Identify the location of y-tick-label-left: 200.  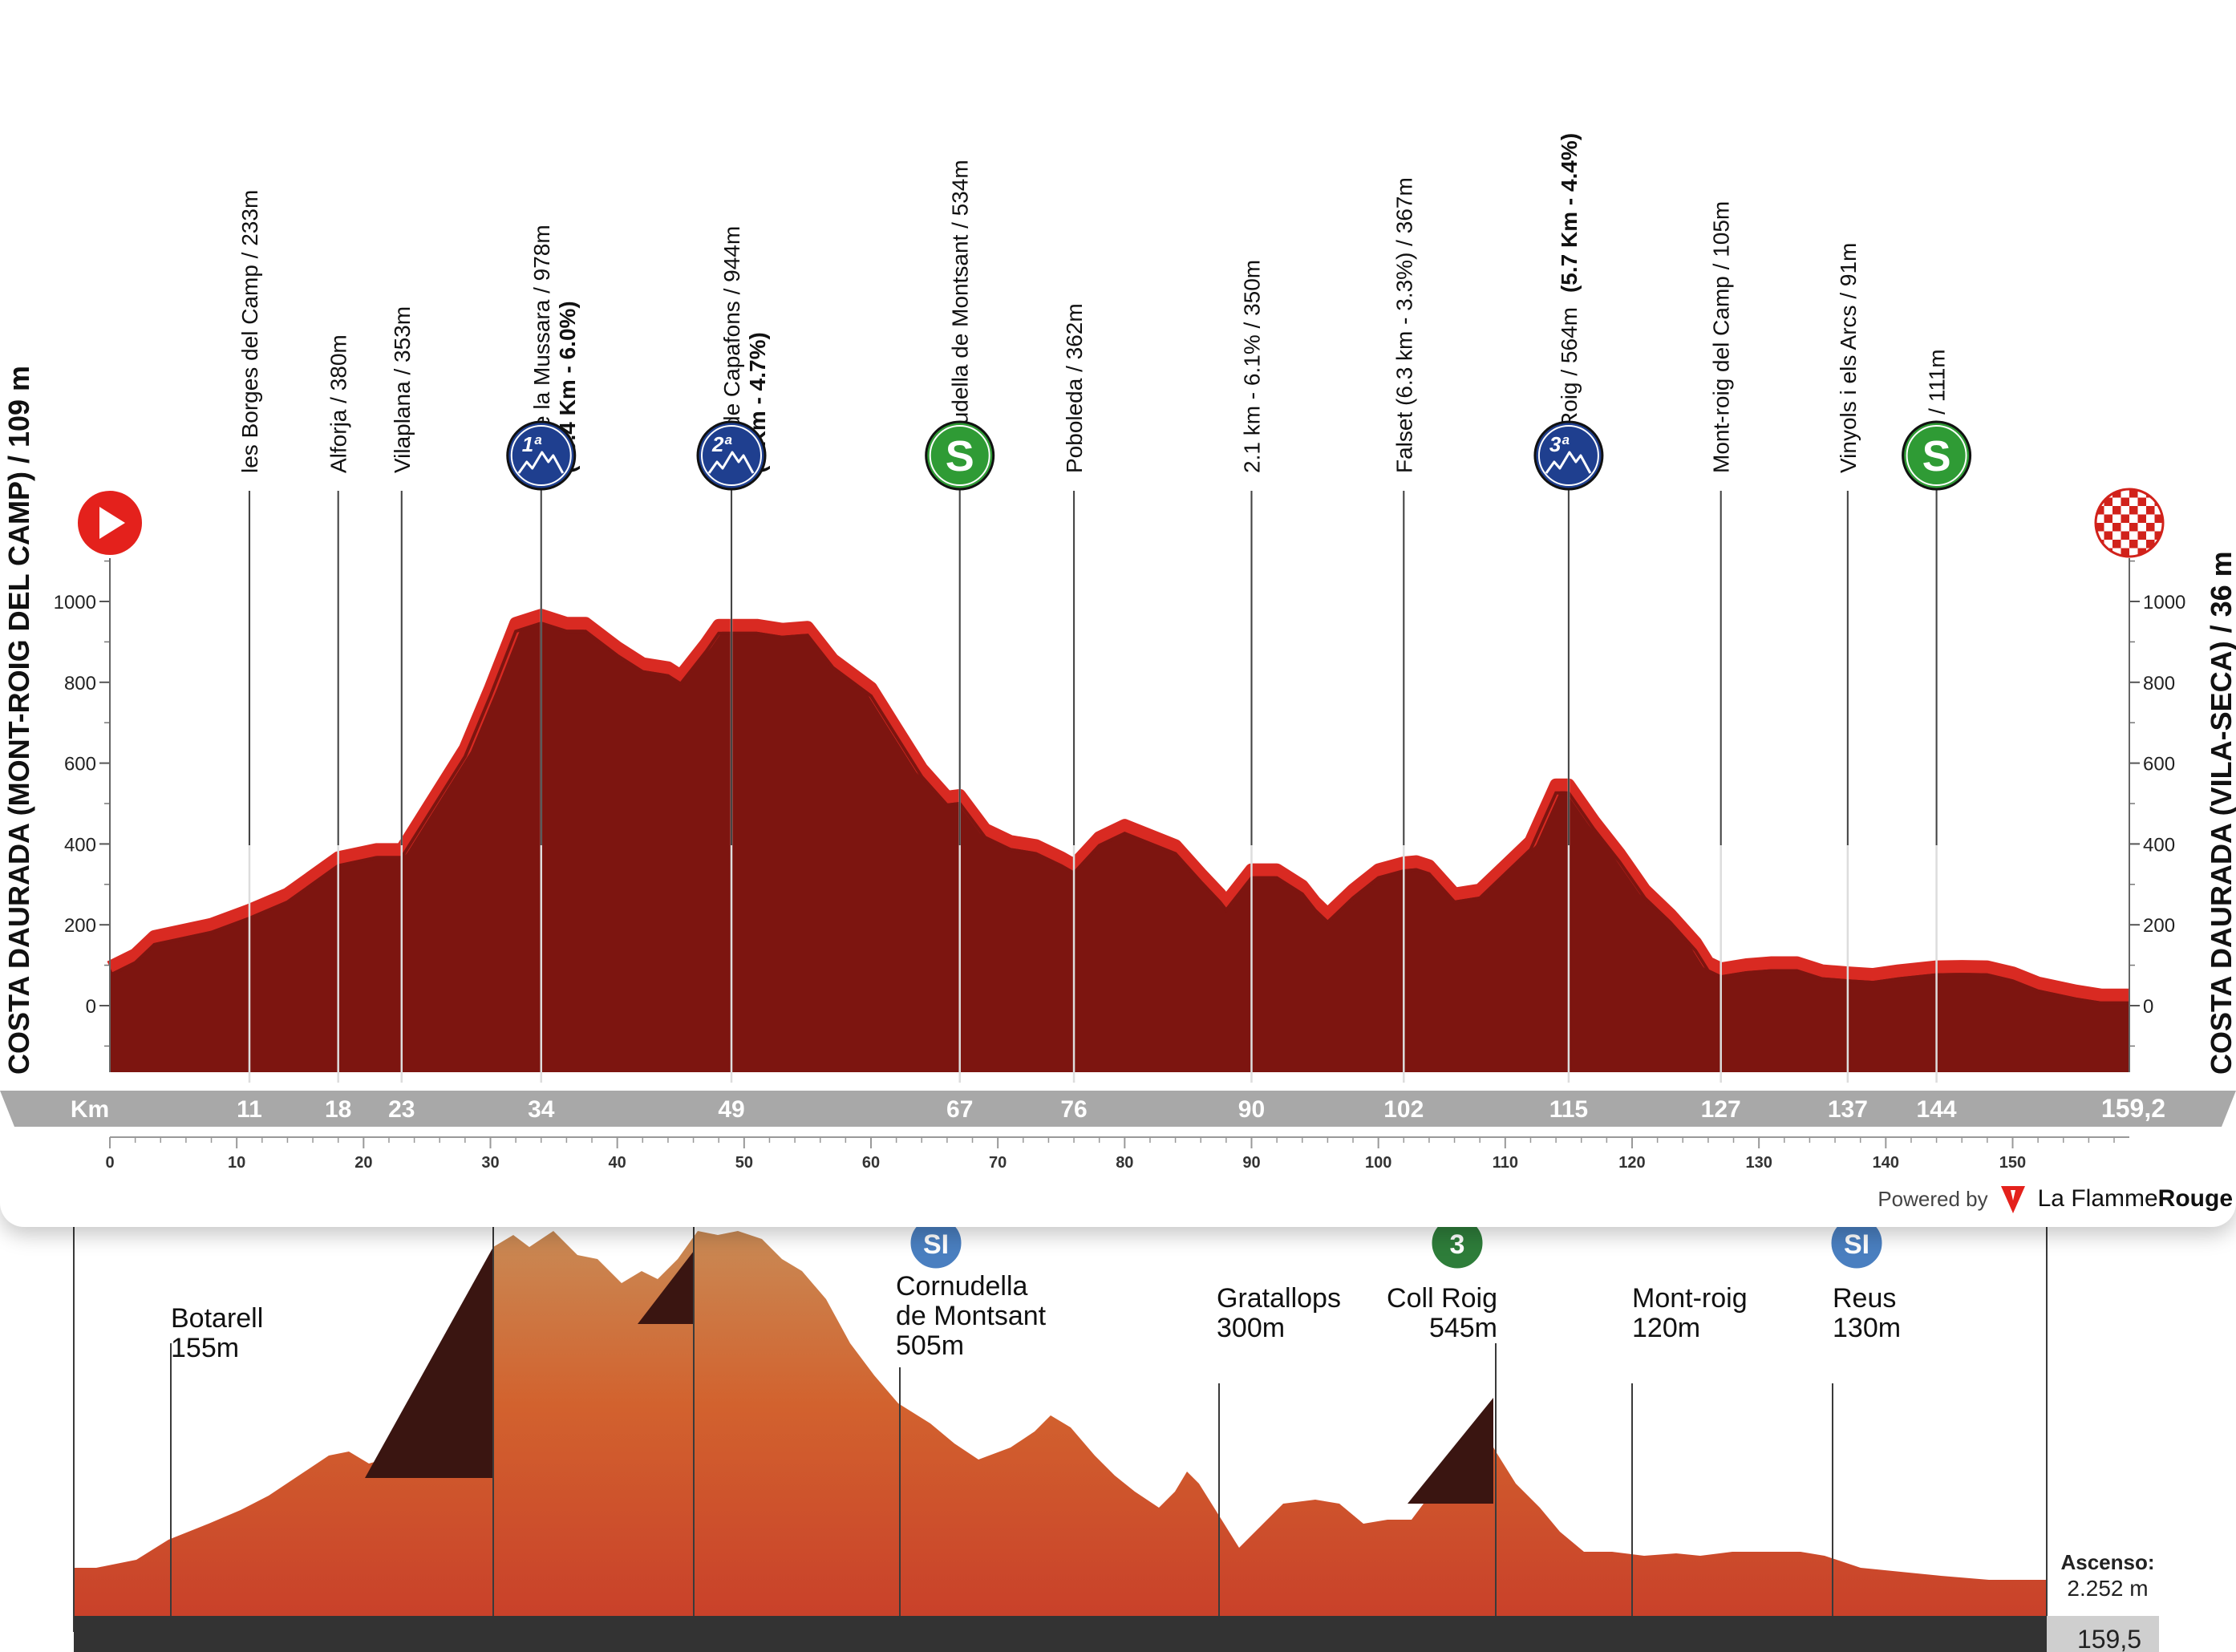
(80, 926).